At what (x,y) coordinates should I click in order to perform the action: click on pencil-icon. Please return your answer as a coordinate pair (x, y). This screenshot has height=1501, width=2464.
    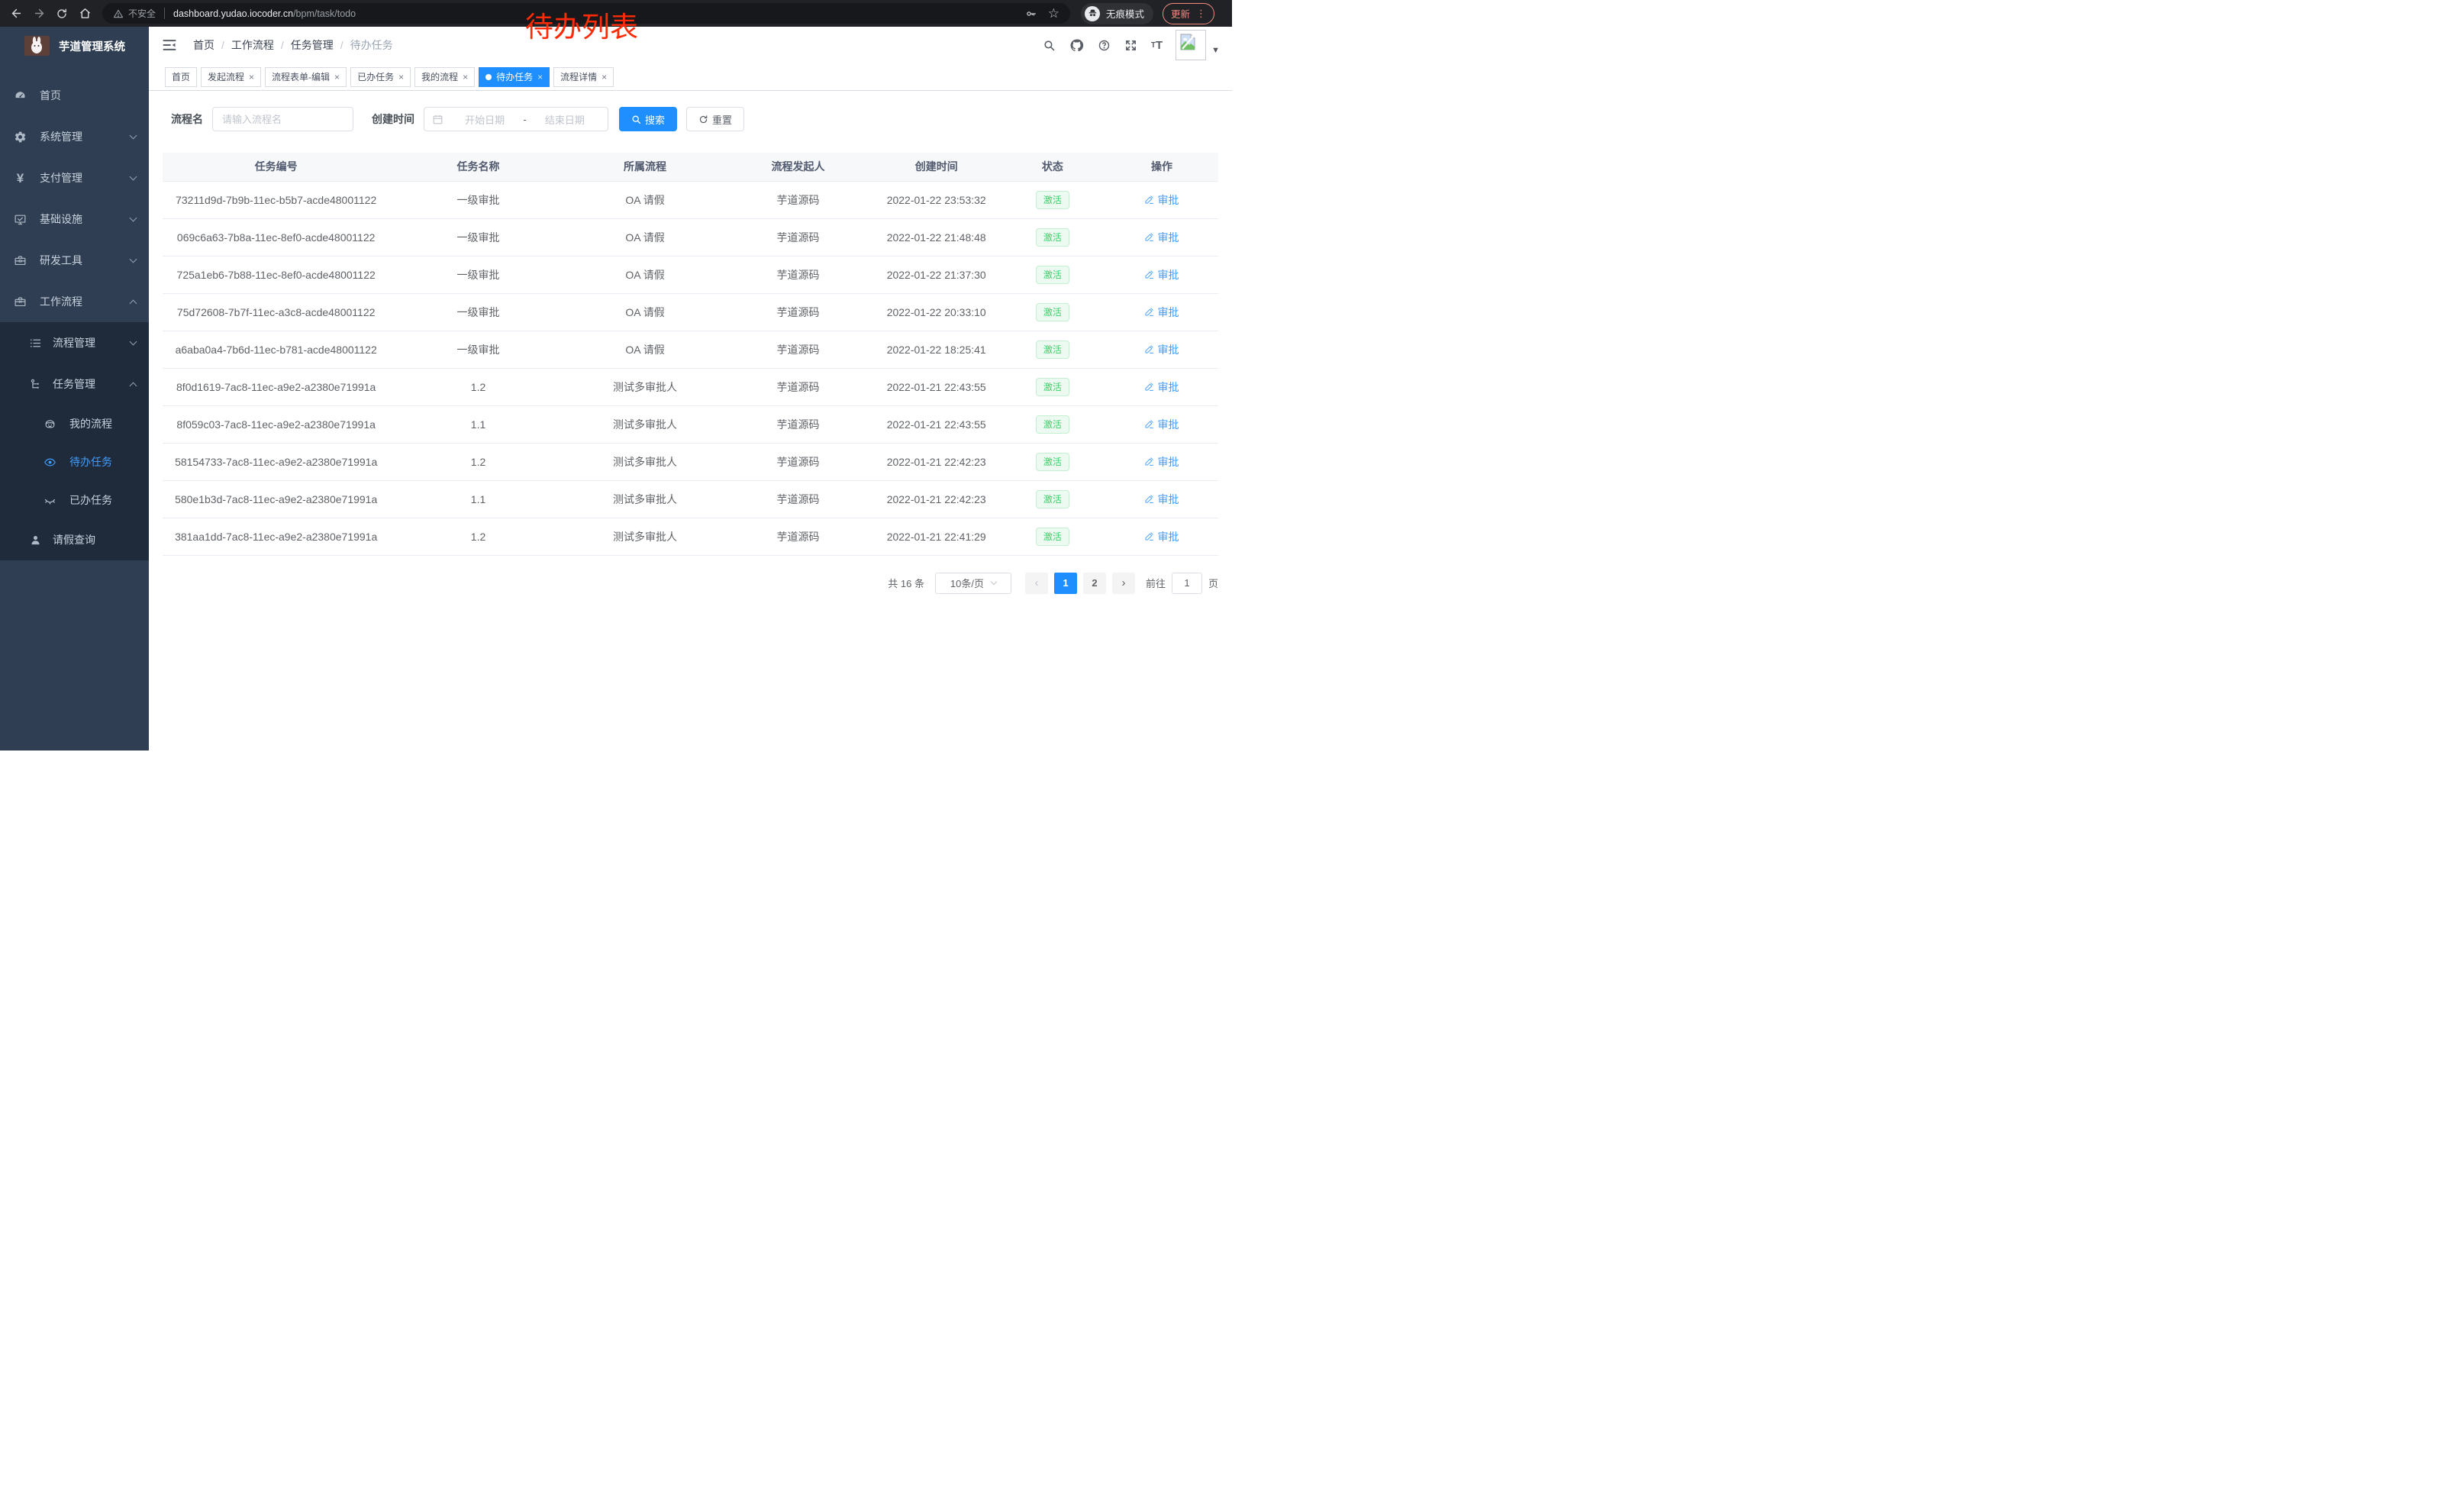
    Looking at the image, I should click on (1149, 237).